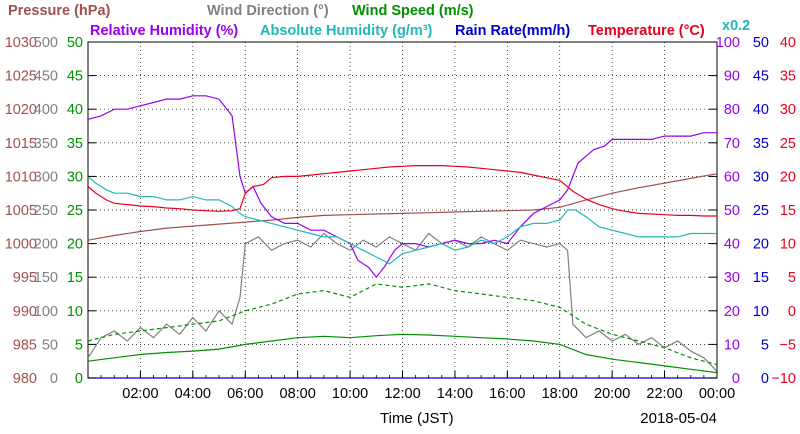 The height and width of the screenshot is (434, 800). I want to click on legend-absolute-humidity: Absolute Humidity (g/m³), so click(346, 31).